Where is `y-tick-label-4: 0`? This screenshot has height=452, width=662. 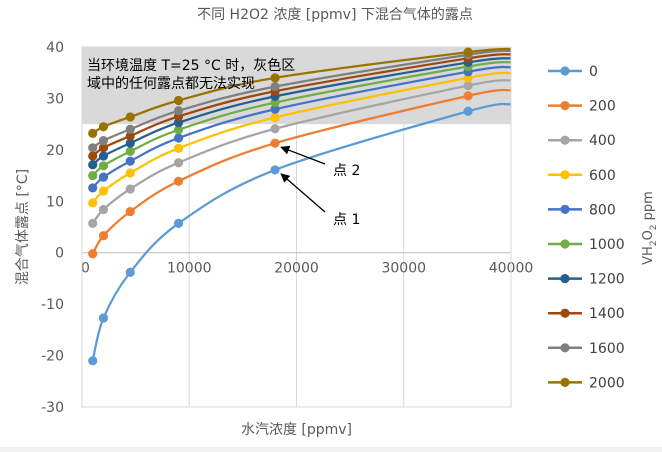
y-tick-label-4: 0 is located at coordinates (59, 254).